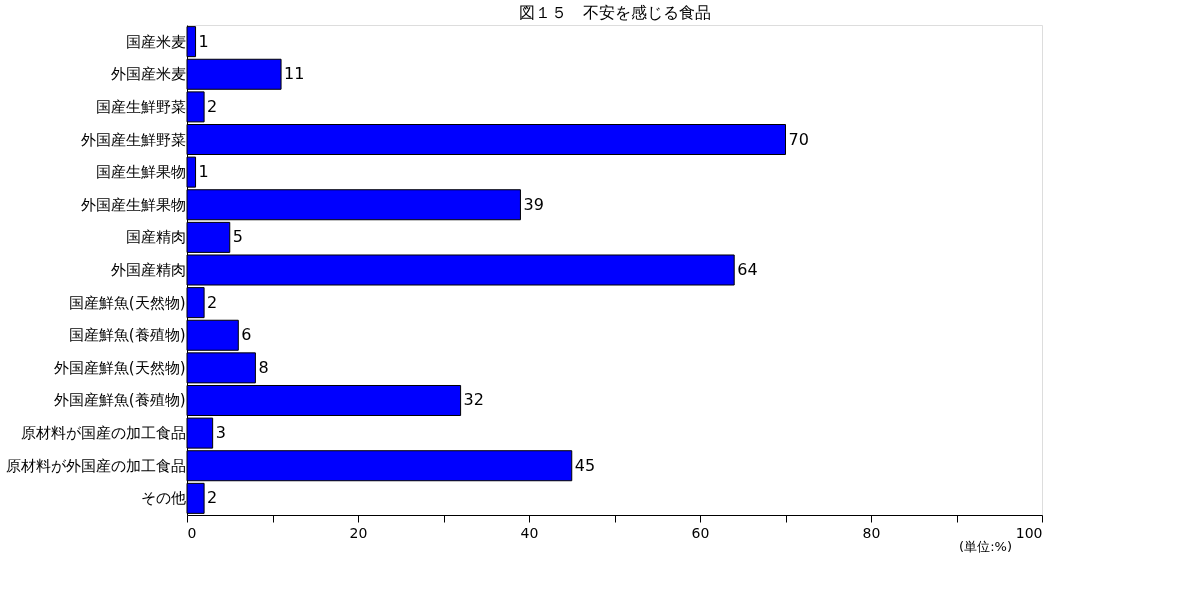  I want to click on y-tick-label: 外国産精肉, so click(148, 270).